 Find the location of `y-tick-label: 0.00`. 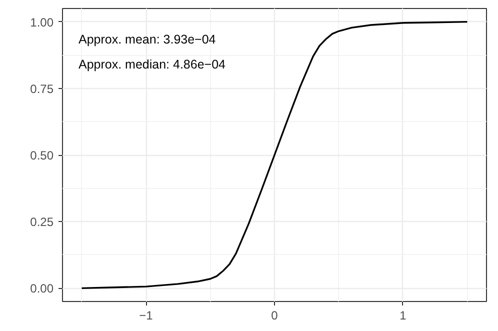

y-tick-label: 0.00 is located at coordinates (42, 289).